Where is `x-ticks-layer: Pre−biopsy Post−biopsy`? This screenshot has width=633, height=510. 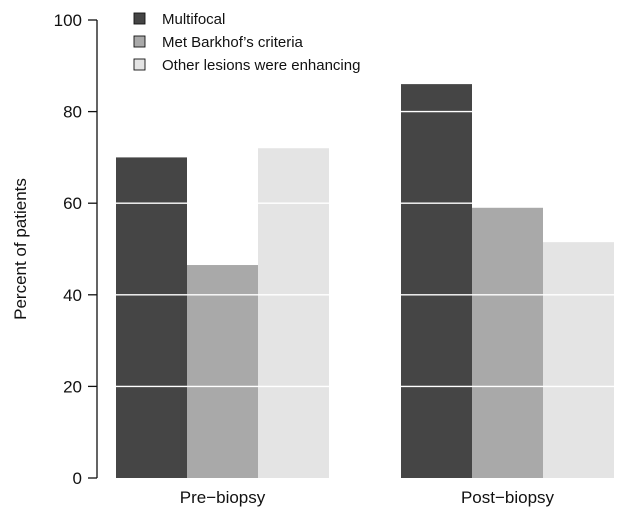
x-ticks-layer: Pre−biopsy Post−biopsy is located at coordinates (367, 497).